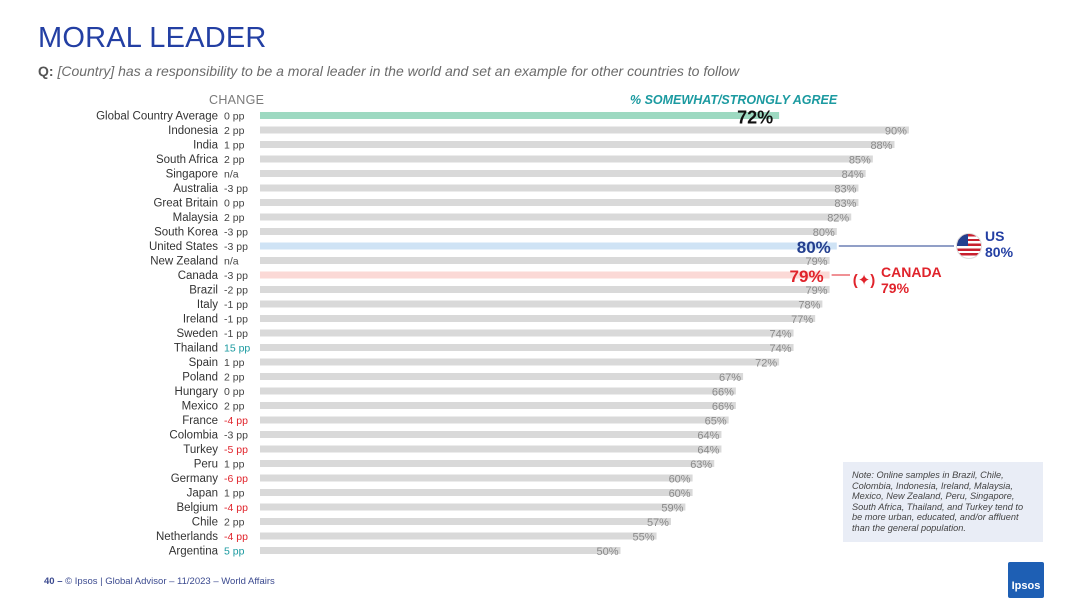 The image size is (1080, 607). Describe the element at coordinates (184, 262) in the screenshot. I see `category-label: New Zealand` at that location.